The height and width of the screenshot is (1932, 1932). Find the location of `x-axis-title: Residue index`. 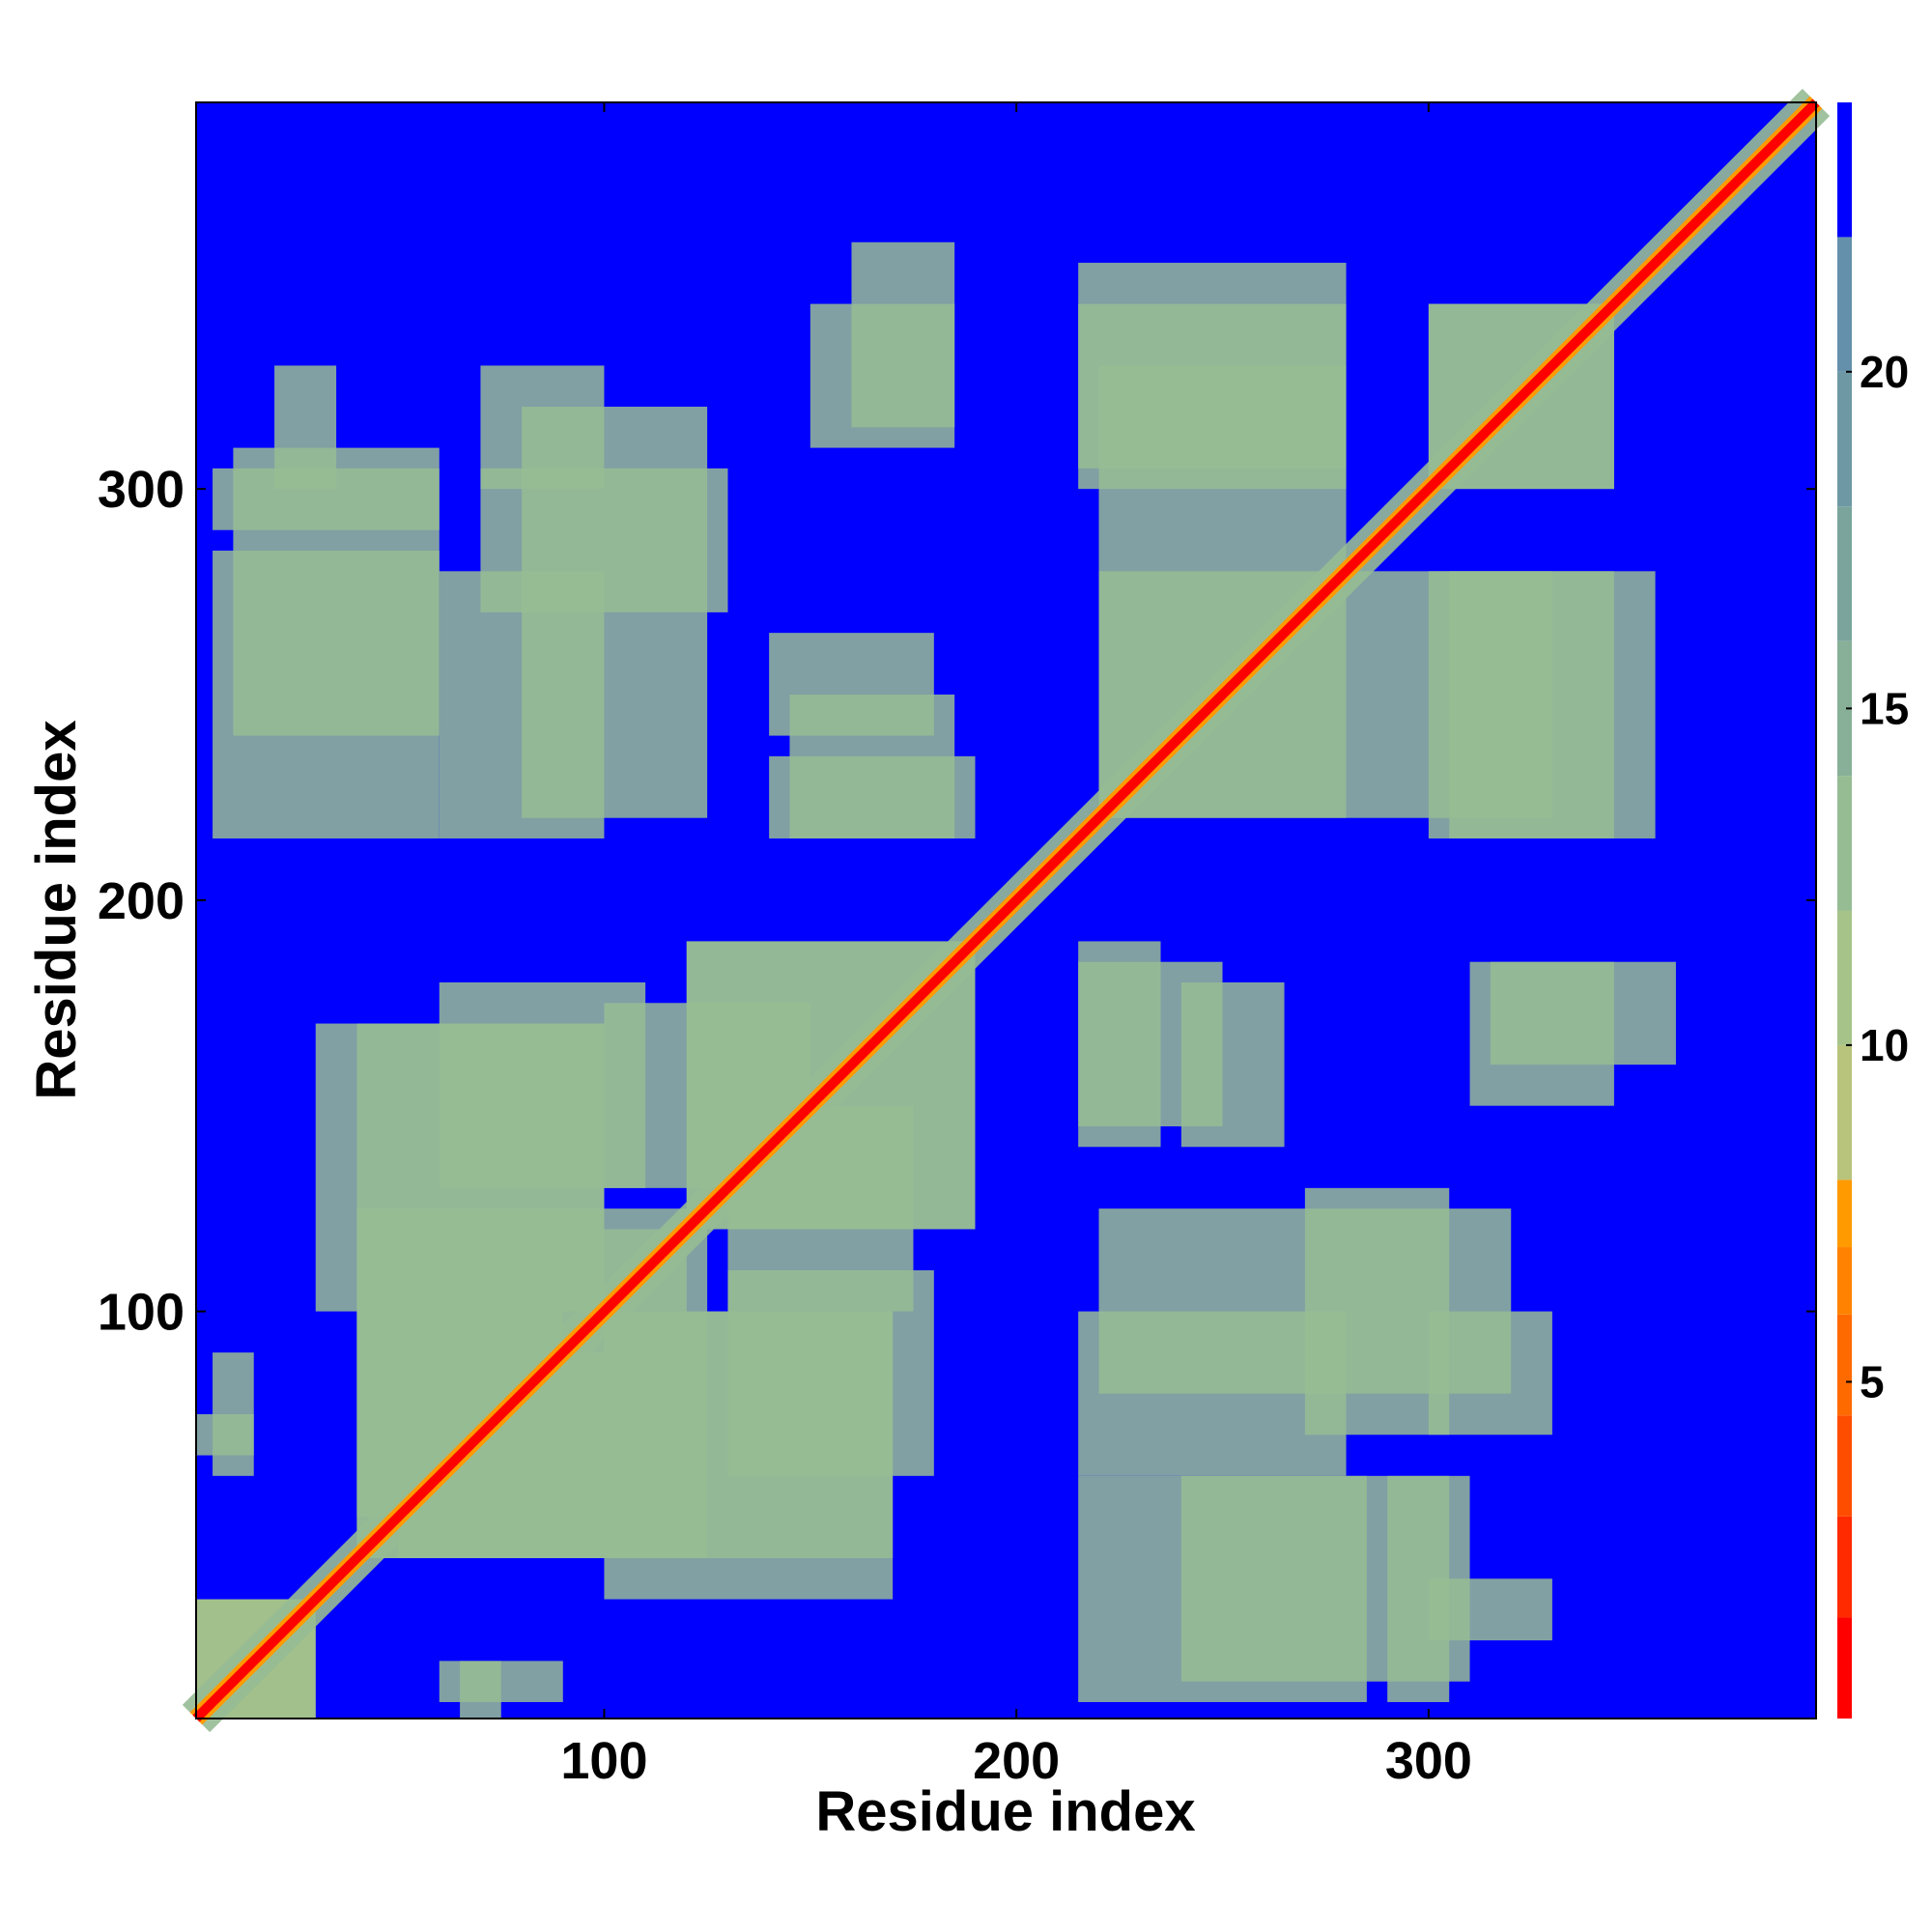

x-axis-title: Residue index is located at coordinates (1005, 1811).